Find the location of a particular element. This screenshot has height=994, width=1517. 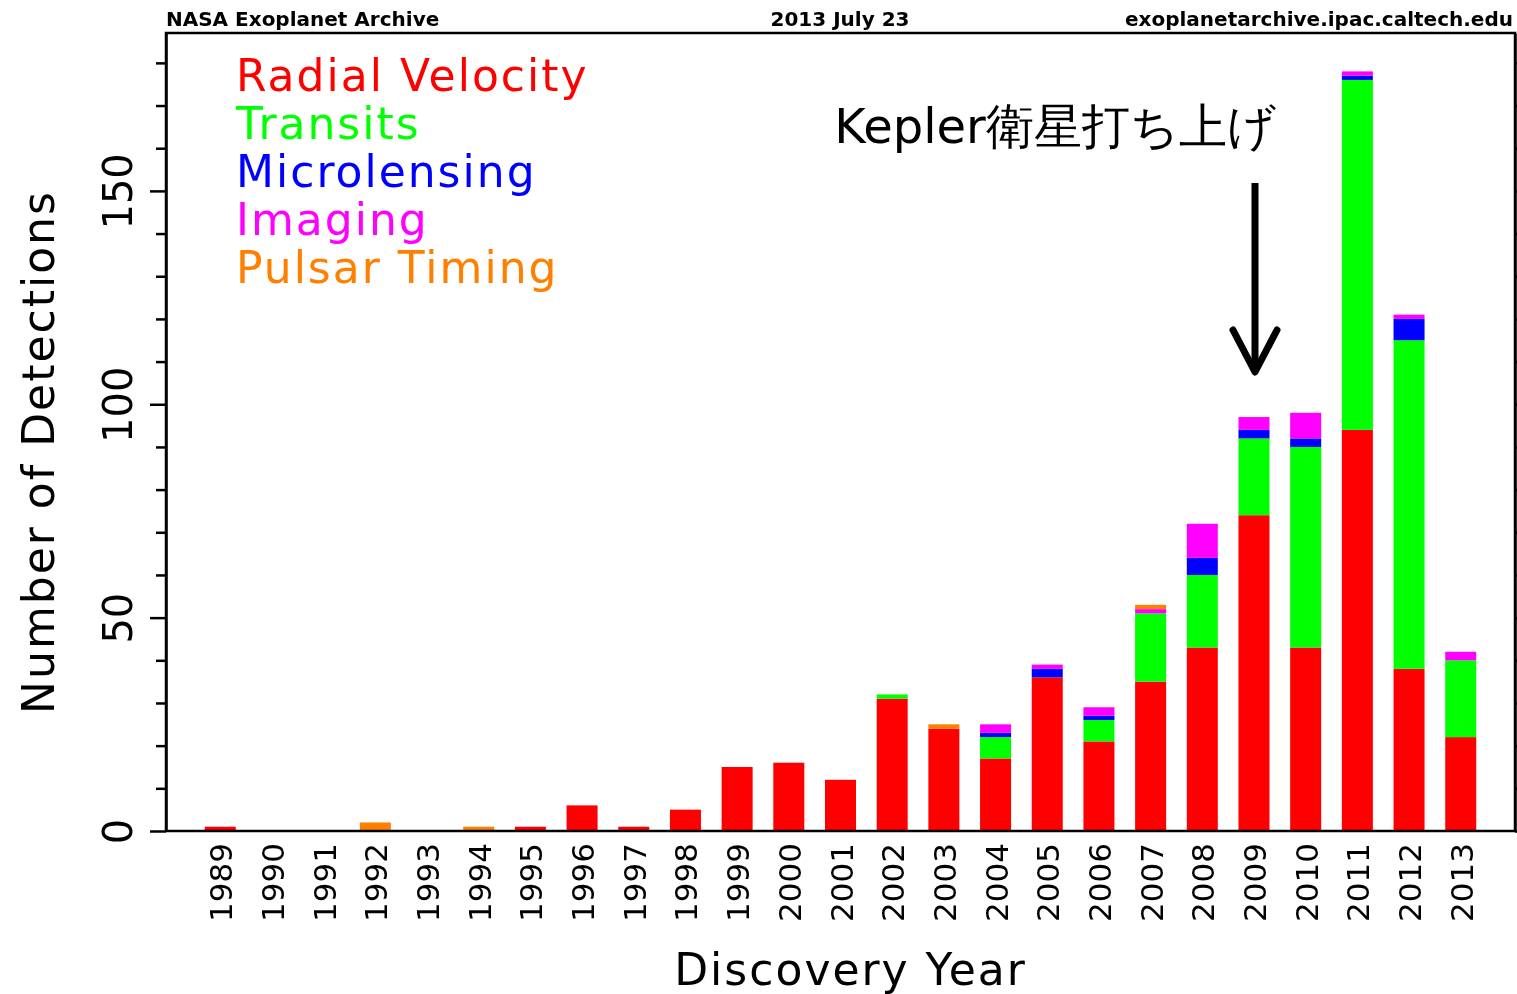

text: Transits is located at coordinates (328, 123).